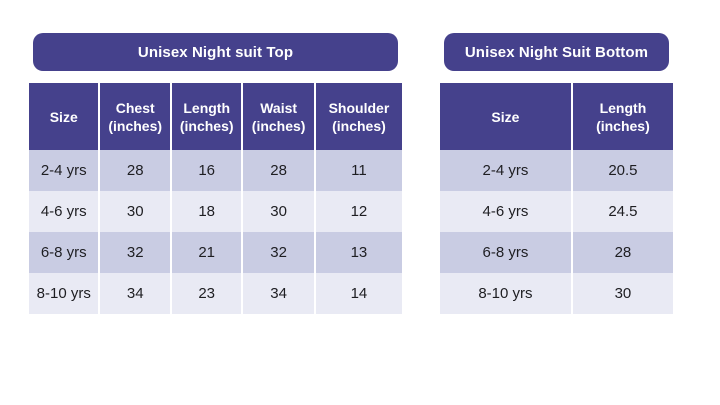 Image resolution: width=720 pixels, height=405 pixels. Describe the element at coordinates (358, 211) in the screenshot. I see `table-cell: 12` at that location.